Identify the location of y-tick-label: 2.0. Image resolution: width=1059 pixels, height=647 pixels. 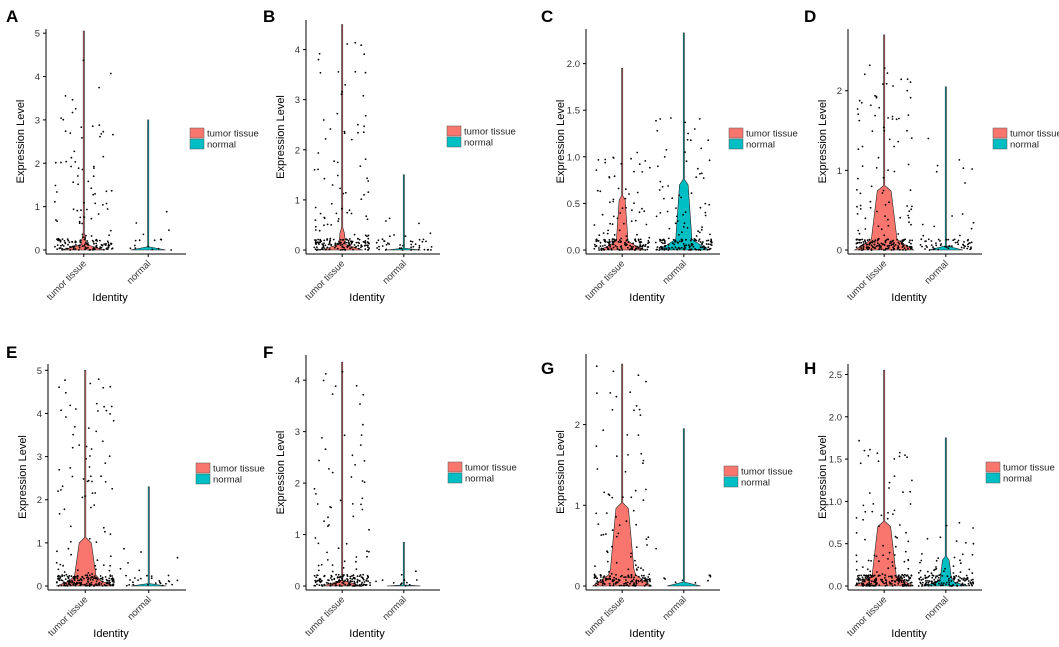
(573, 64).